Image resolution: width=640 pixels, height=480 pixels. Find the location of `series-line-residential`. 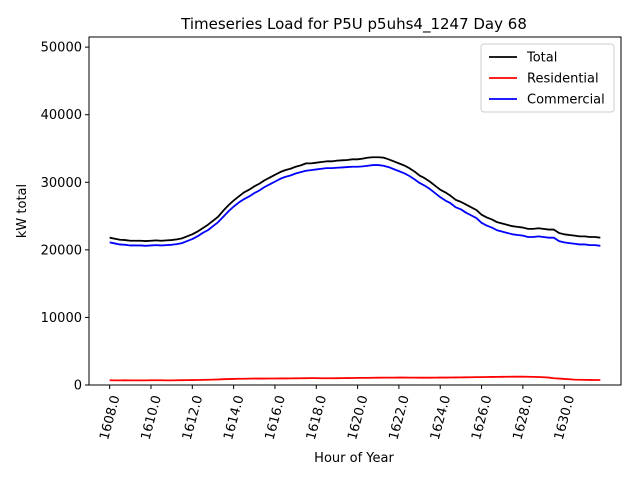

series-line-residential is located at coordinates (355, 378).